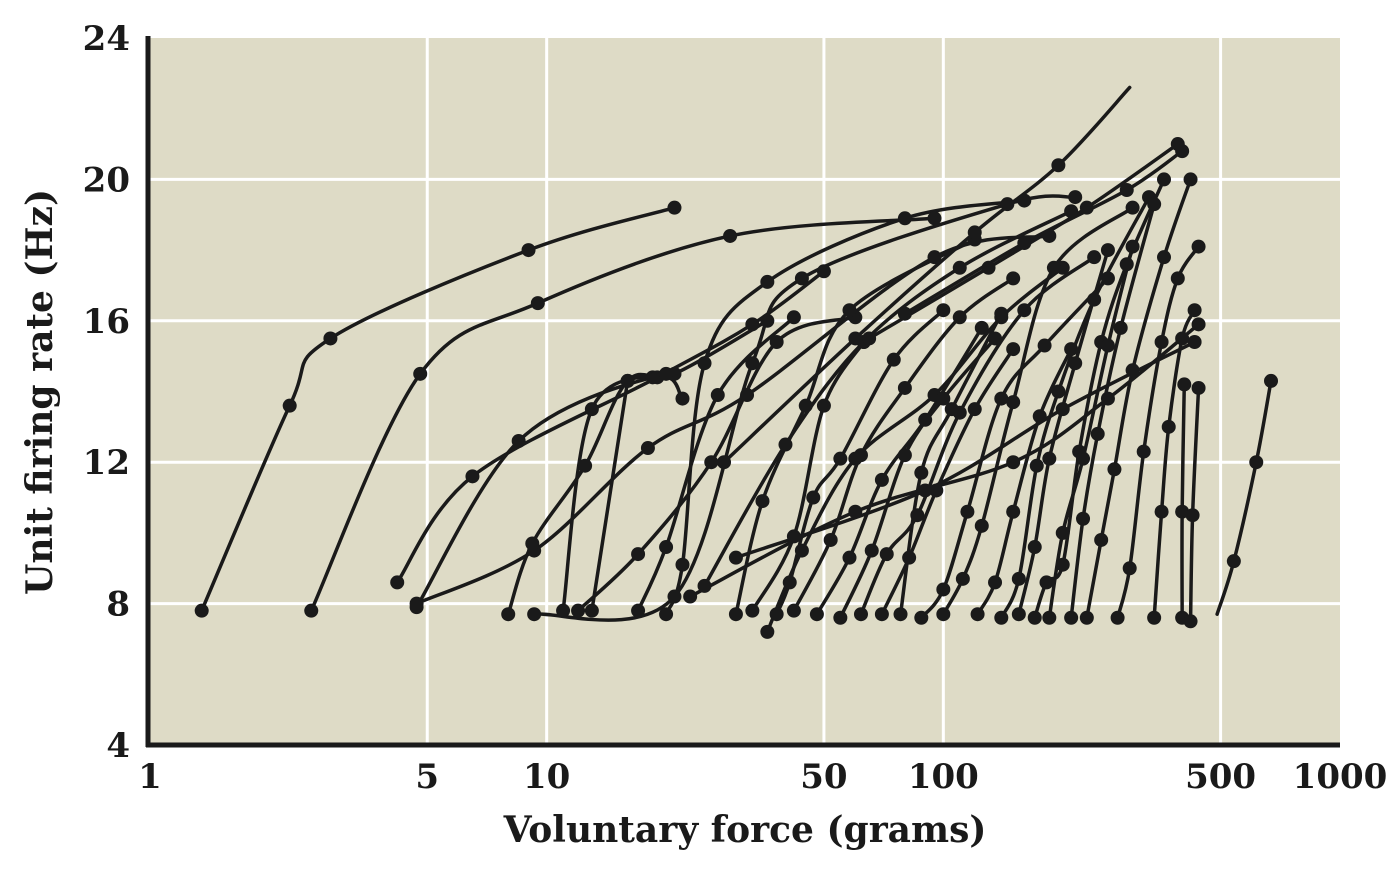  Describe the element at coordinates (106, 322) in the screenshot. I see `y-tick-label: 16` at that location.